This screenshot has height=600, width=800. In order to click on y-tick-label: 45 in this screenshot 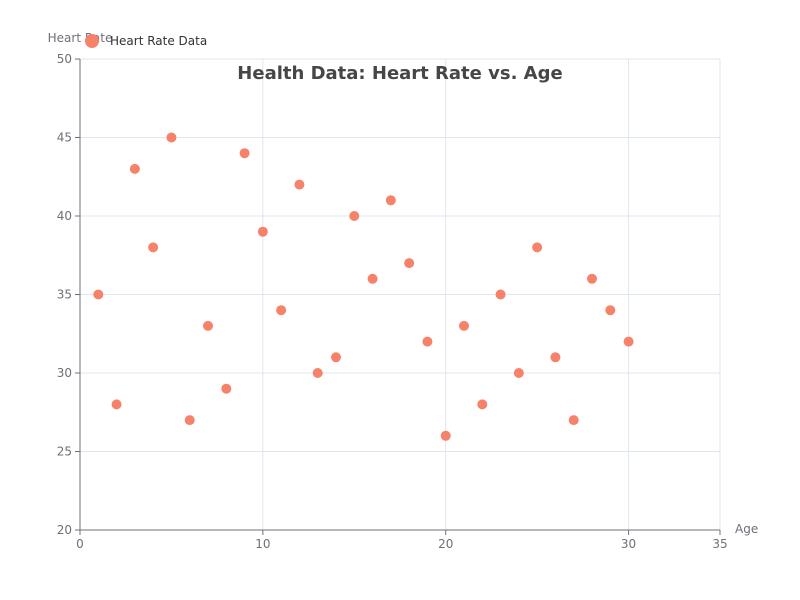, I will do `click(64, 138)`.